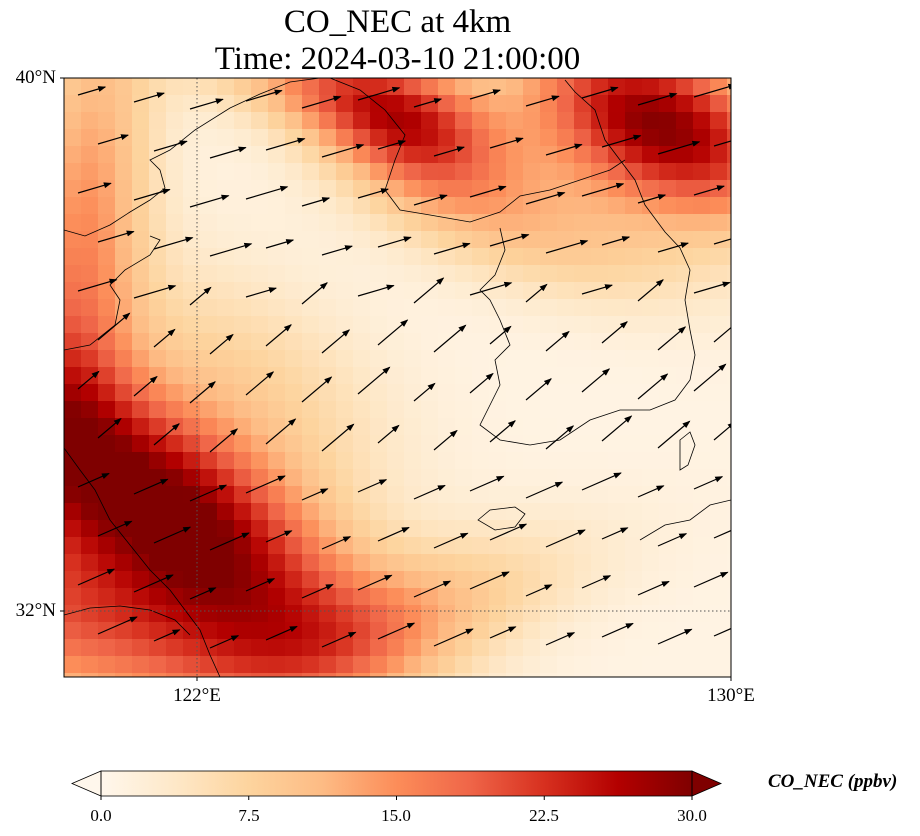 This screenshot has height=836, width=920. What do you see at coordinates (112, 293) in the screenshot?
I see `coastline-shandong` at bounding box center [112, 293].